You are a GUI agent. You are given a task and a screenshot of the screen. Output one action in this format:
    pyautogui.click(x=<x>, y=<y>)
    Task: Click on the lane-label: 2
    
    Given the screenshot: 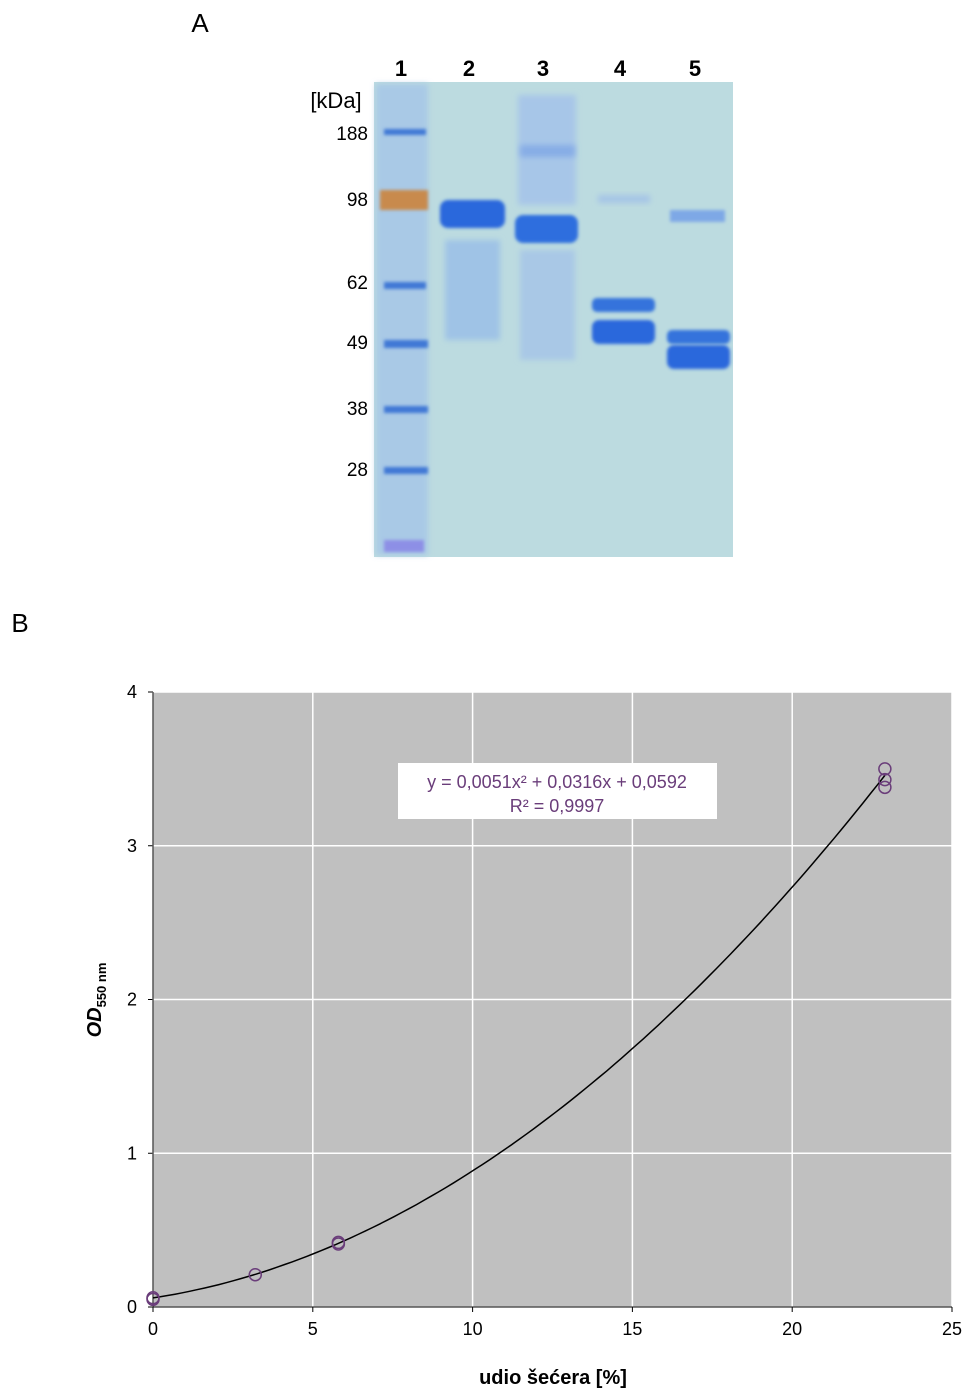 What is the action you would take?
    pyautogui.click(x=469, y=68)
    